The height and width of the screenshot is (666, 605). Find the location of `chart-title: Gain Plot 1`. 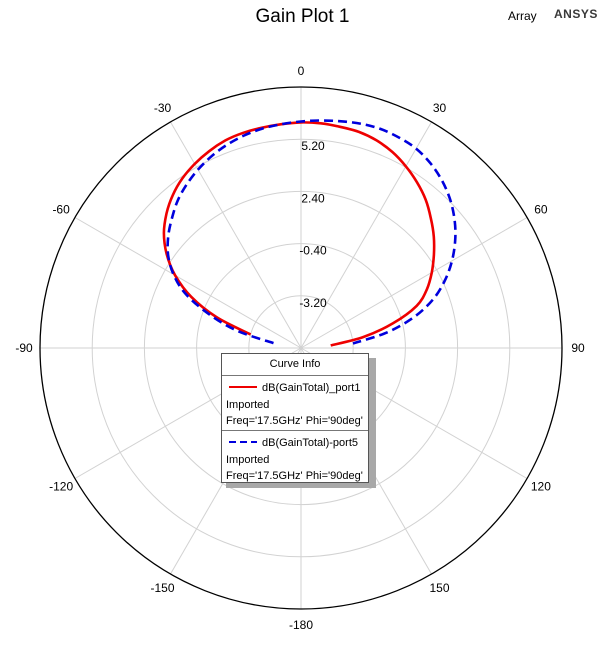

chart-title: Gain Plot 1 is located at coordinates (302, 16).